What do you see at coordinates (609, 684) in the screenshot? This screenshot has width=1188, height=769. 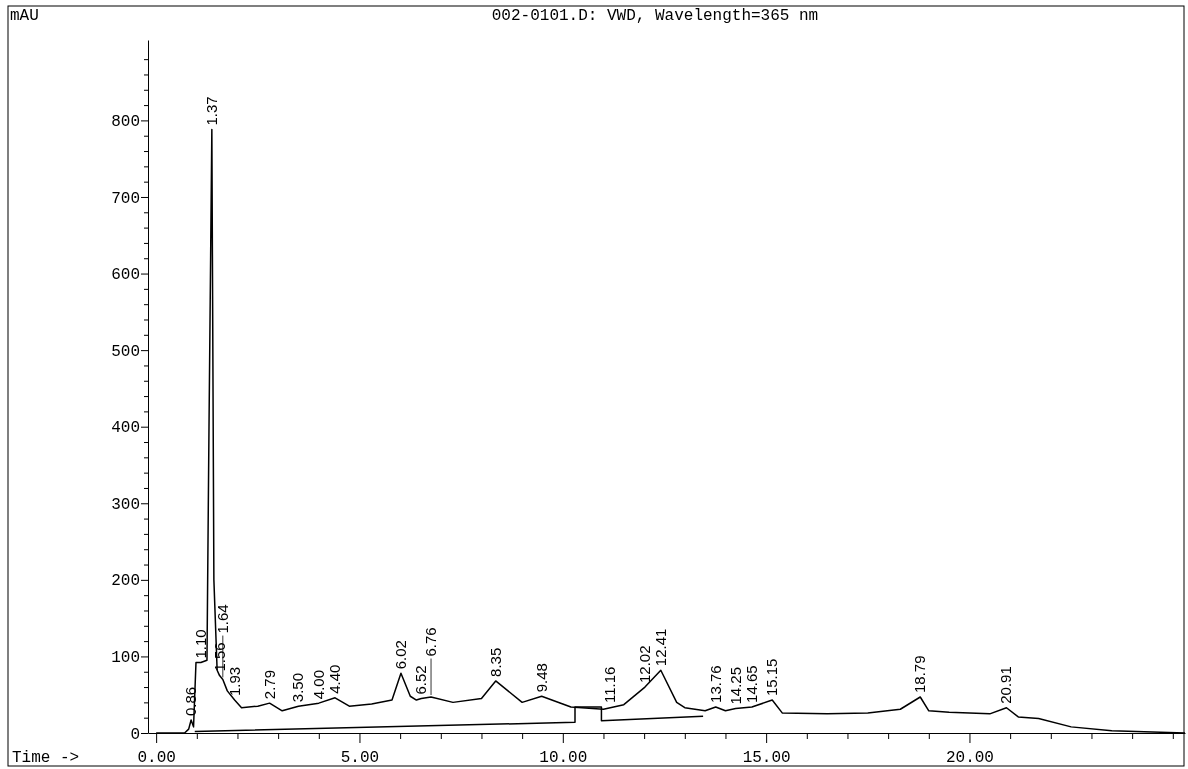 I see `annotation: 11.16` at bounding box center [609, 684].